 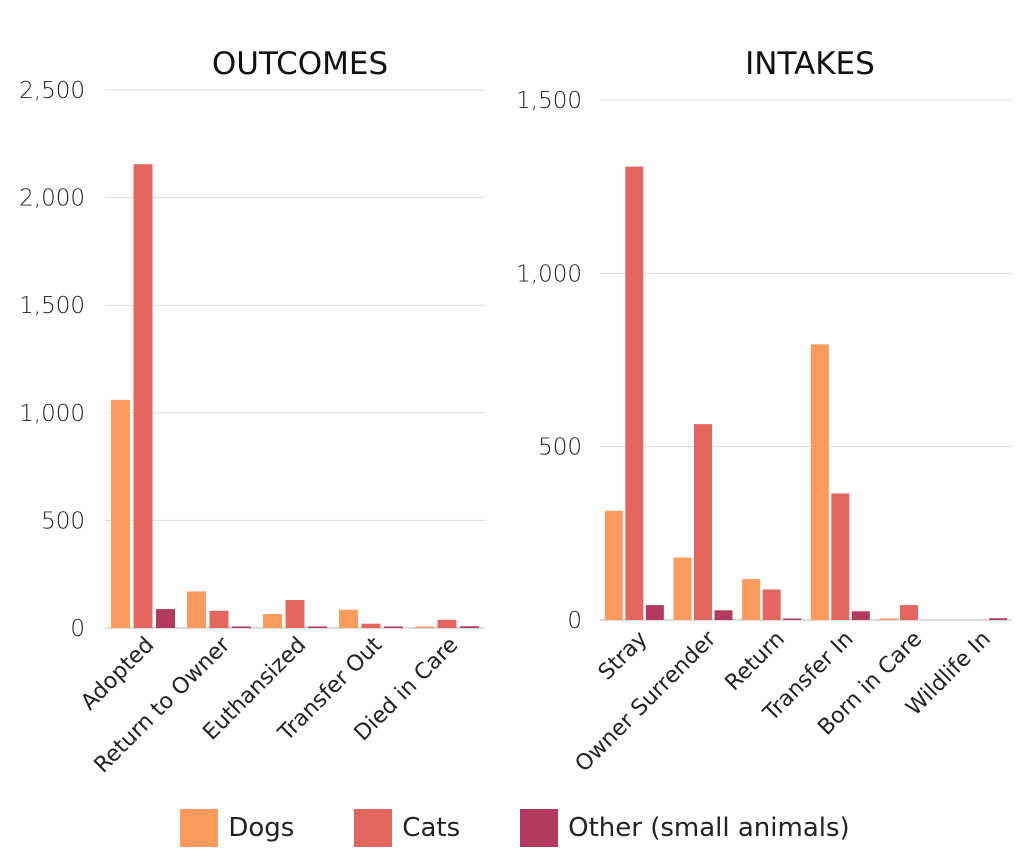 I want to click on outcomes-bar-dogs-transfer-out, so click(x=348, y=618).